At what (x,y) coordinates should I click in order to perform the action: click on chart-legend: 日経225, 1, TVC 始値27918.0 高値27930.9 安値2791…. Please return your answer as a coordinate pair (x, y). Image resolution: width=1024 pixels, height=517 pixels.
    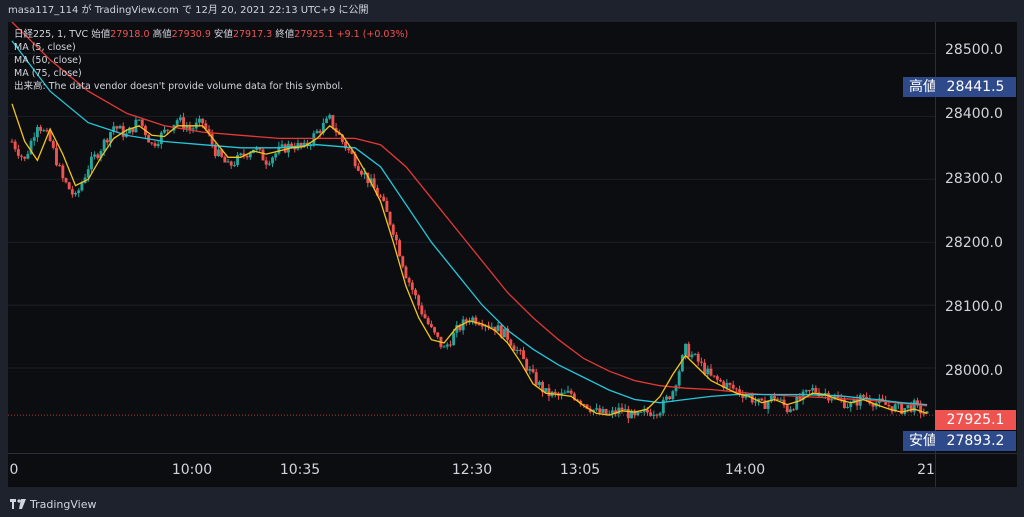
    Looking at the image, I should click on (211, 60).